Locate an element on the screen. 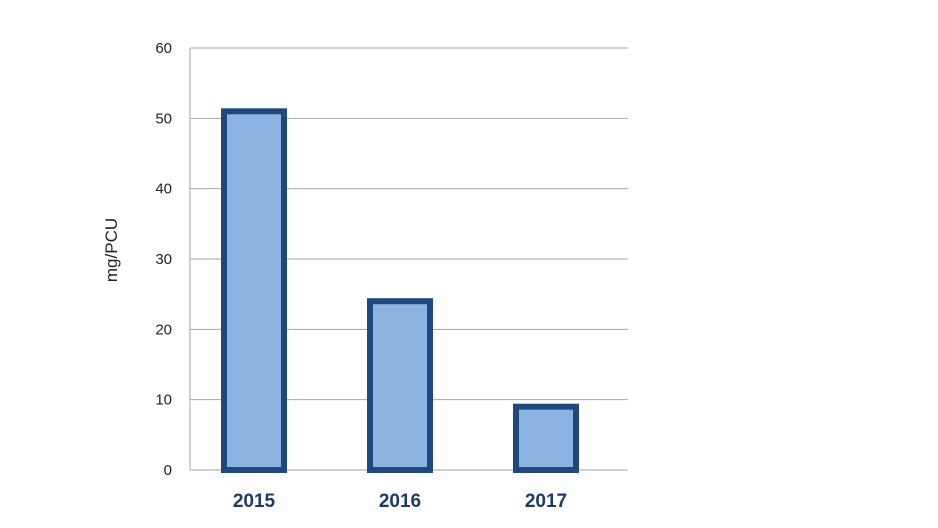  y-axis-title: mg/PCU is located at coordinates (111, 250).